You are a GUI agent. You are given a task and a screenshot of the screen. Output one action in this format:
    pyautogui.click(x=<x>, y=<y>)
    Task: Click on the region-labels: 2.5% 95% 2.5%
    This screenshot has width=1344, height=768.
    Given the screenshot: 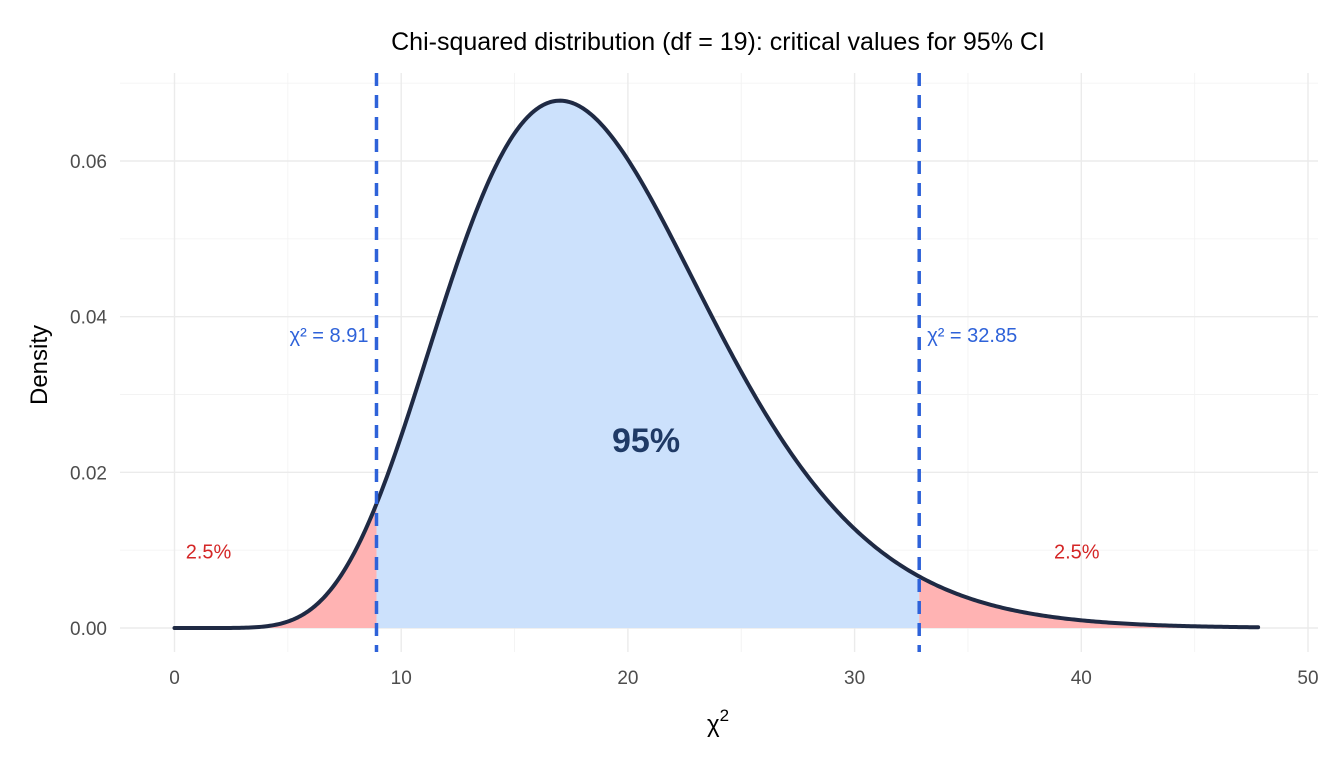 What is the action you would take?
    pyautogui.click(x=643, y=493)
    